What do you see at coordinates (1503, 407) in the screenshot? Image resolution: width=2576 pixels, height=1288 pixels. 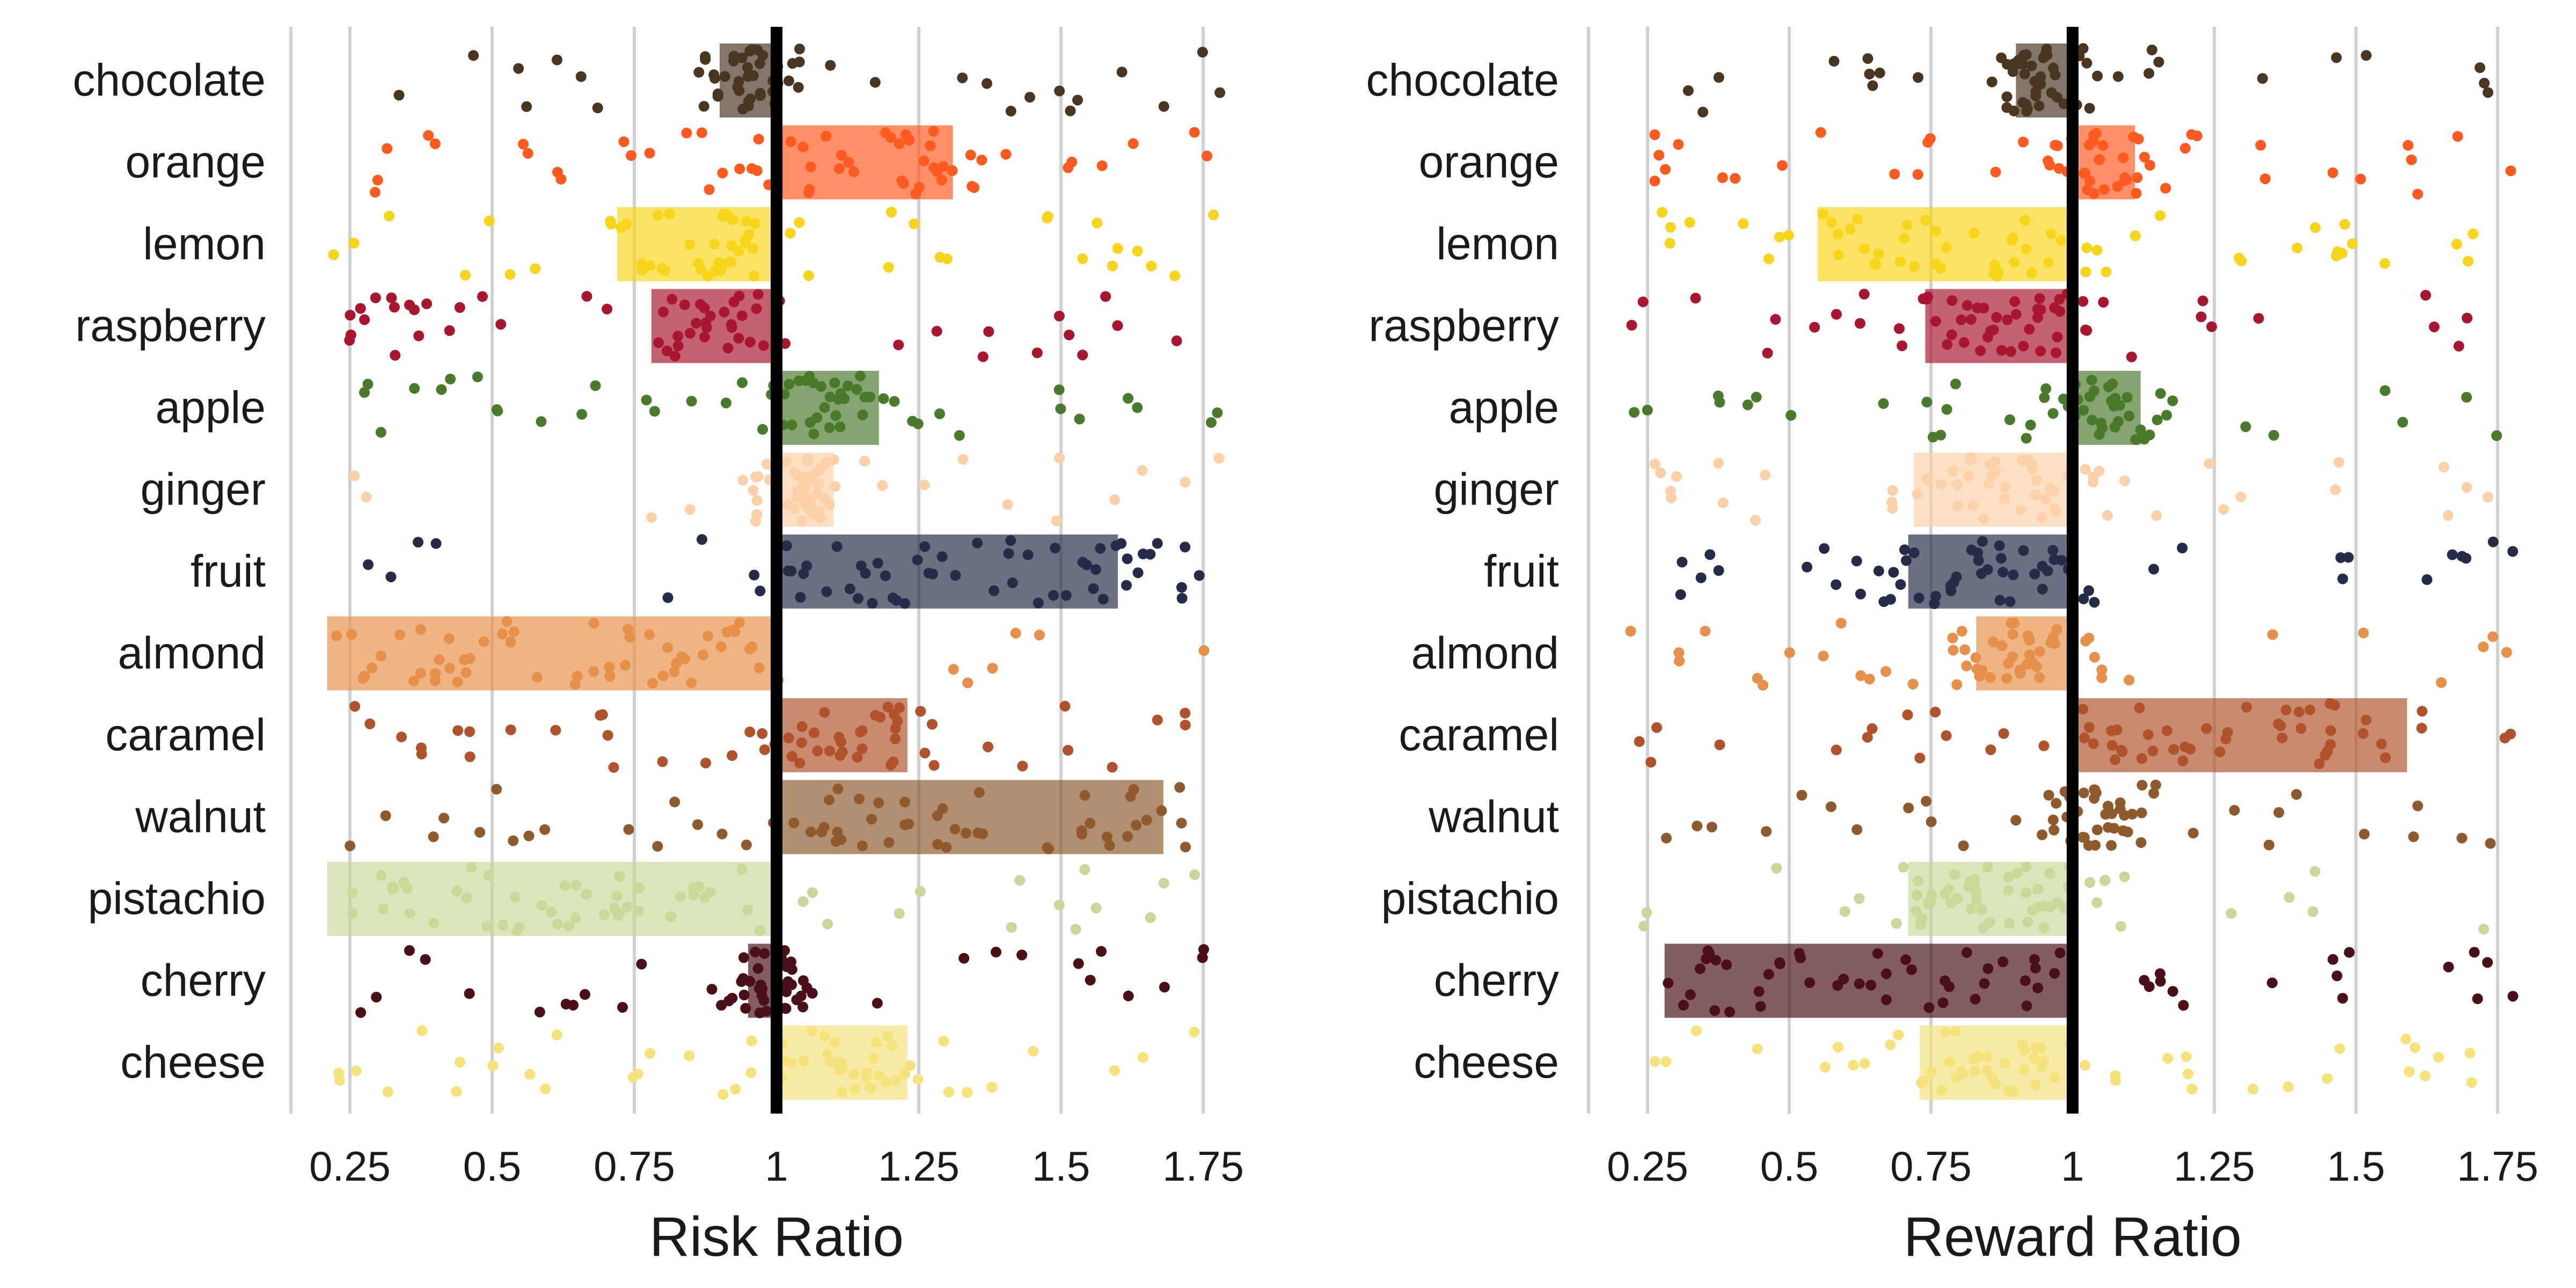 I see `category-label-apple: apple` at bounding box center [1503, 407].